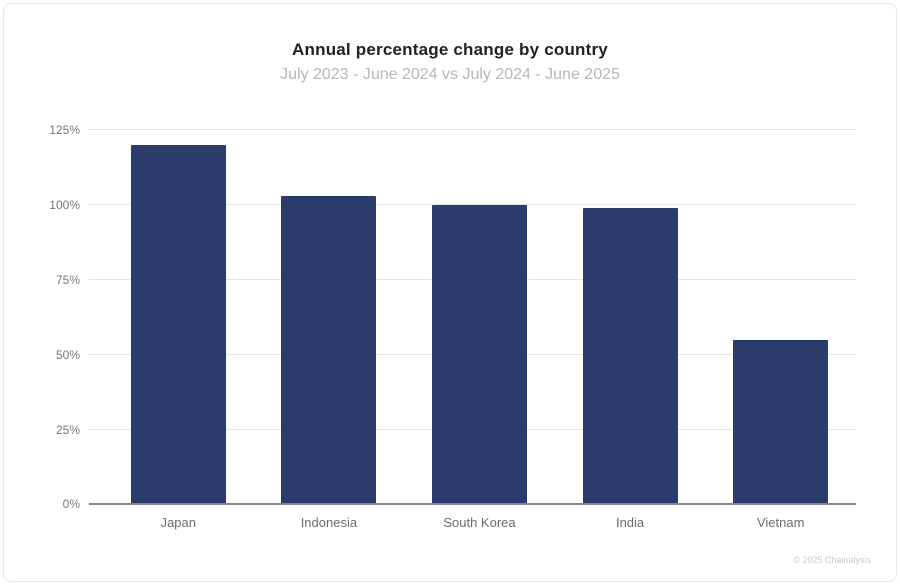  Describe the element at coordinates (67, 429) in the screenshot. I see `y-tick-label-25: 25%` at that location.